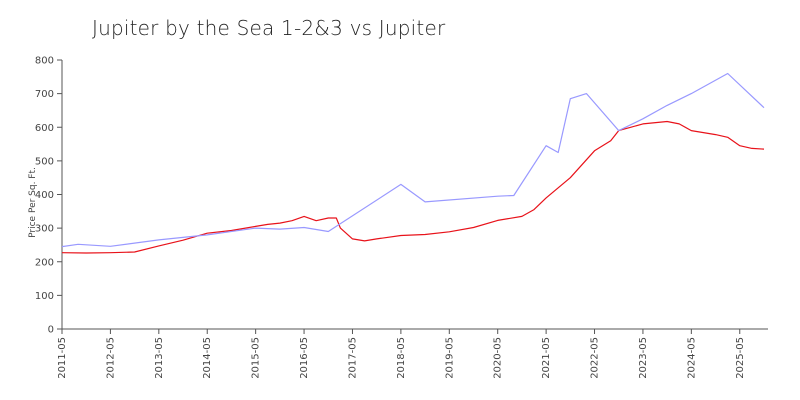  I want to click on y-tick-label: 500, so click(44, 161).